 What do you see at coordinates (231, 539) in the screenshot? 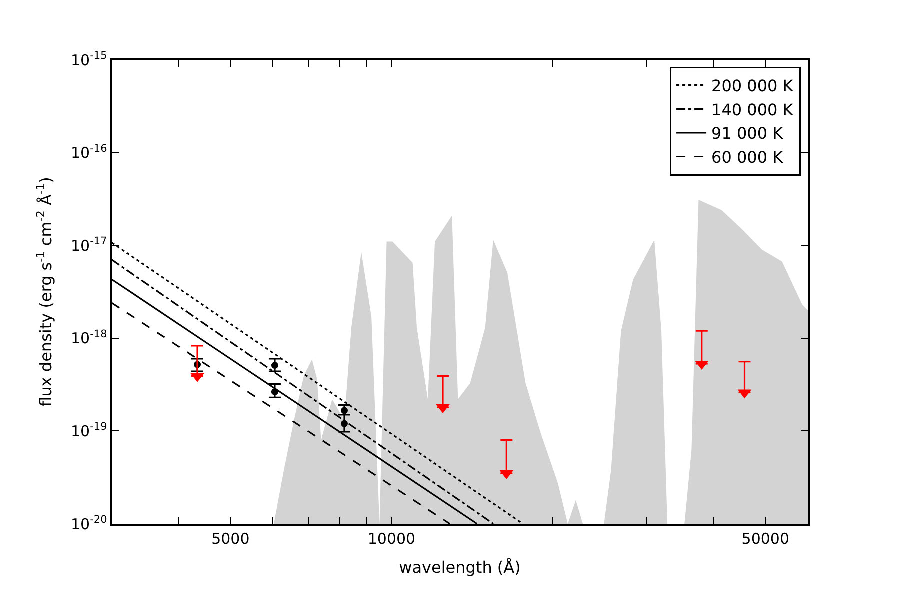
I see `x-tick-label: 5000` at bounding box center [231, 539].